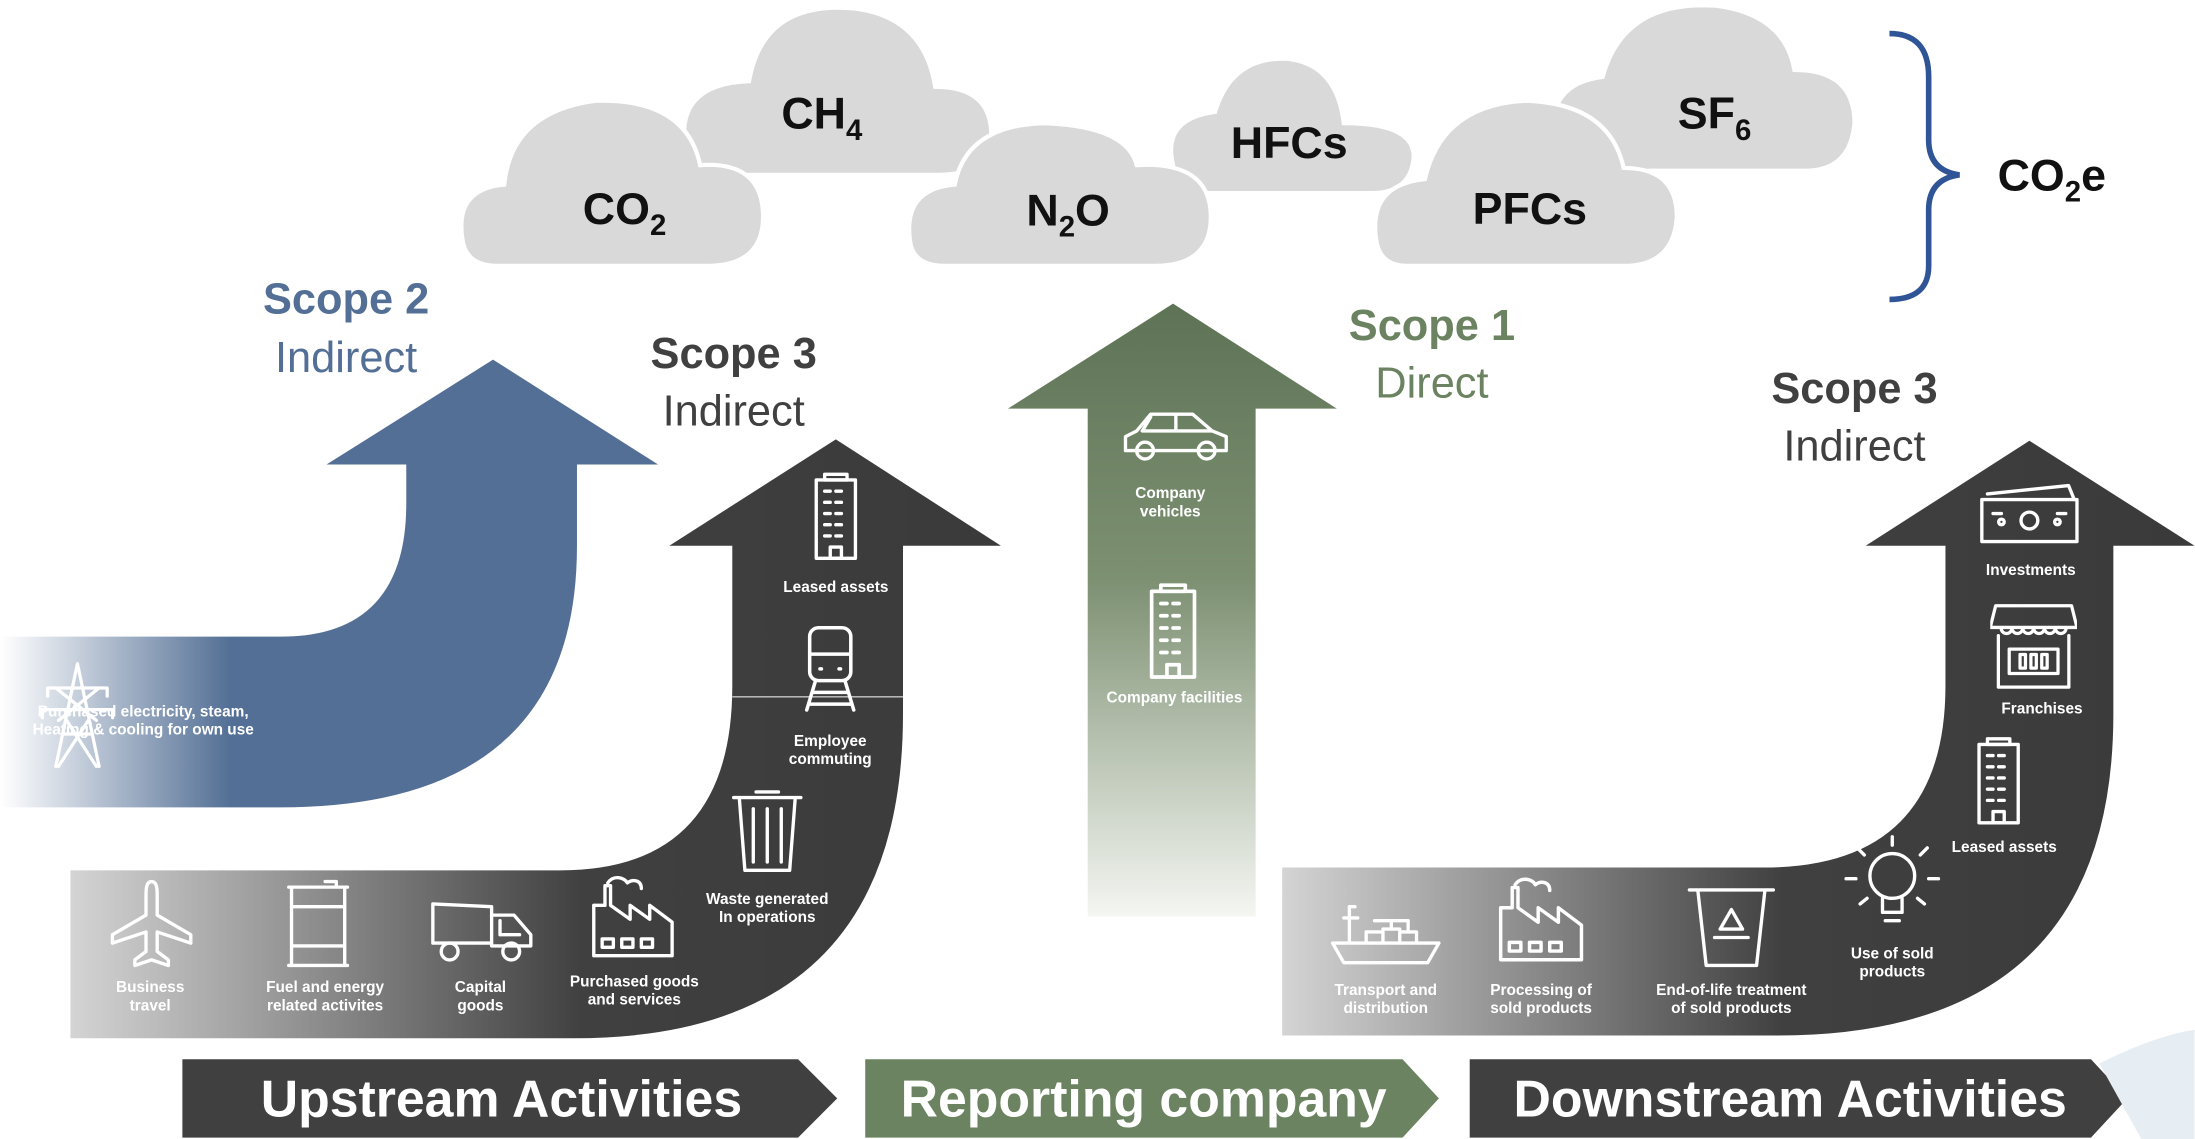 The image size is (2195, 1139). I want to click on scope-kind: Direct, so click(1431, 383).